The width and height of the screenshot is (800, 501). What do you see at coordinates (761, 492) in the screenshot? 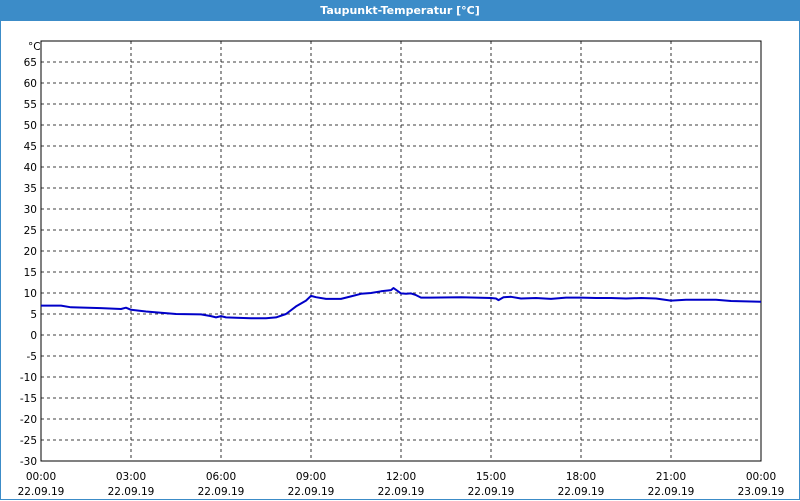
I see `x-tick-date: 23.09.19` at bounding box center [761, 492].